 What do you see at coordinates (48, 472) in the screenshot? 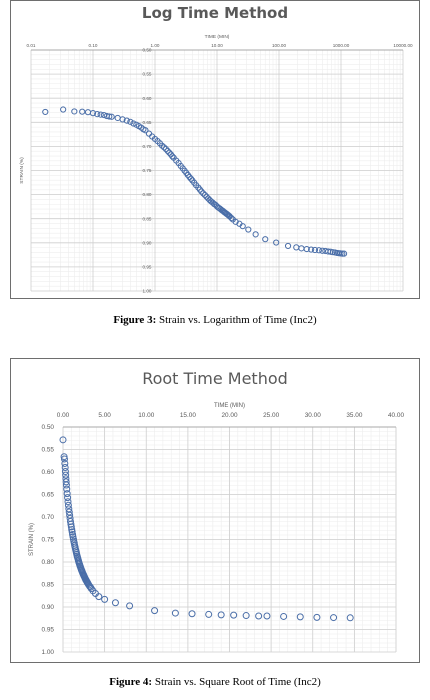
I see `y-tick-label: 0.60` at bounding box center [48, 472].